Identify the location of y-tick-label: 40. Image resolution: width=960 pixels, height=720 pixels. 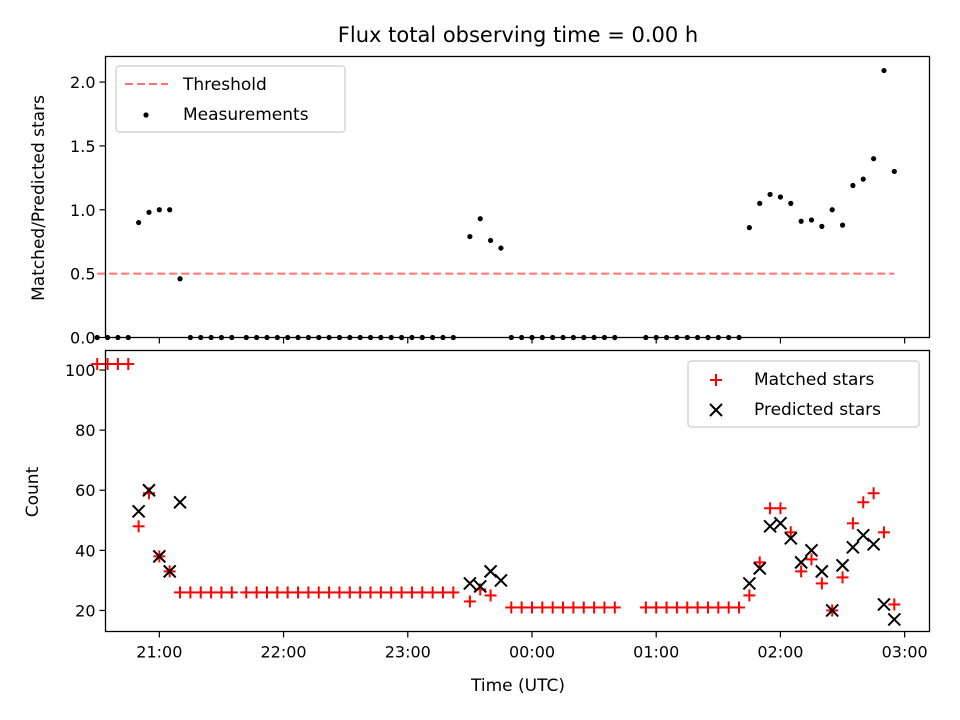
(85, 550).